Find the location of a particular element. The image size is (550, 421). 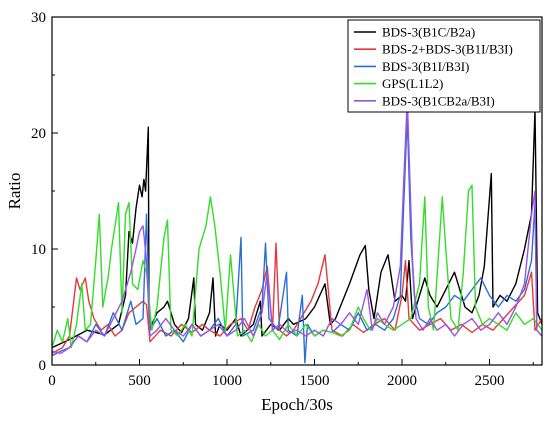

legend-label: BDS-3(B1CB2a/B3I) is located at coordinates (438, 100).